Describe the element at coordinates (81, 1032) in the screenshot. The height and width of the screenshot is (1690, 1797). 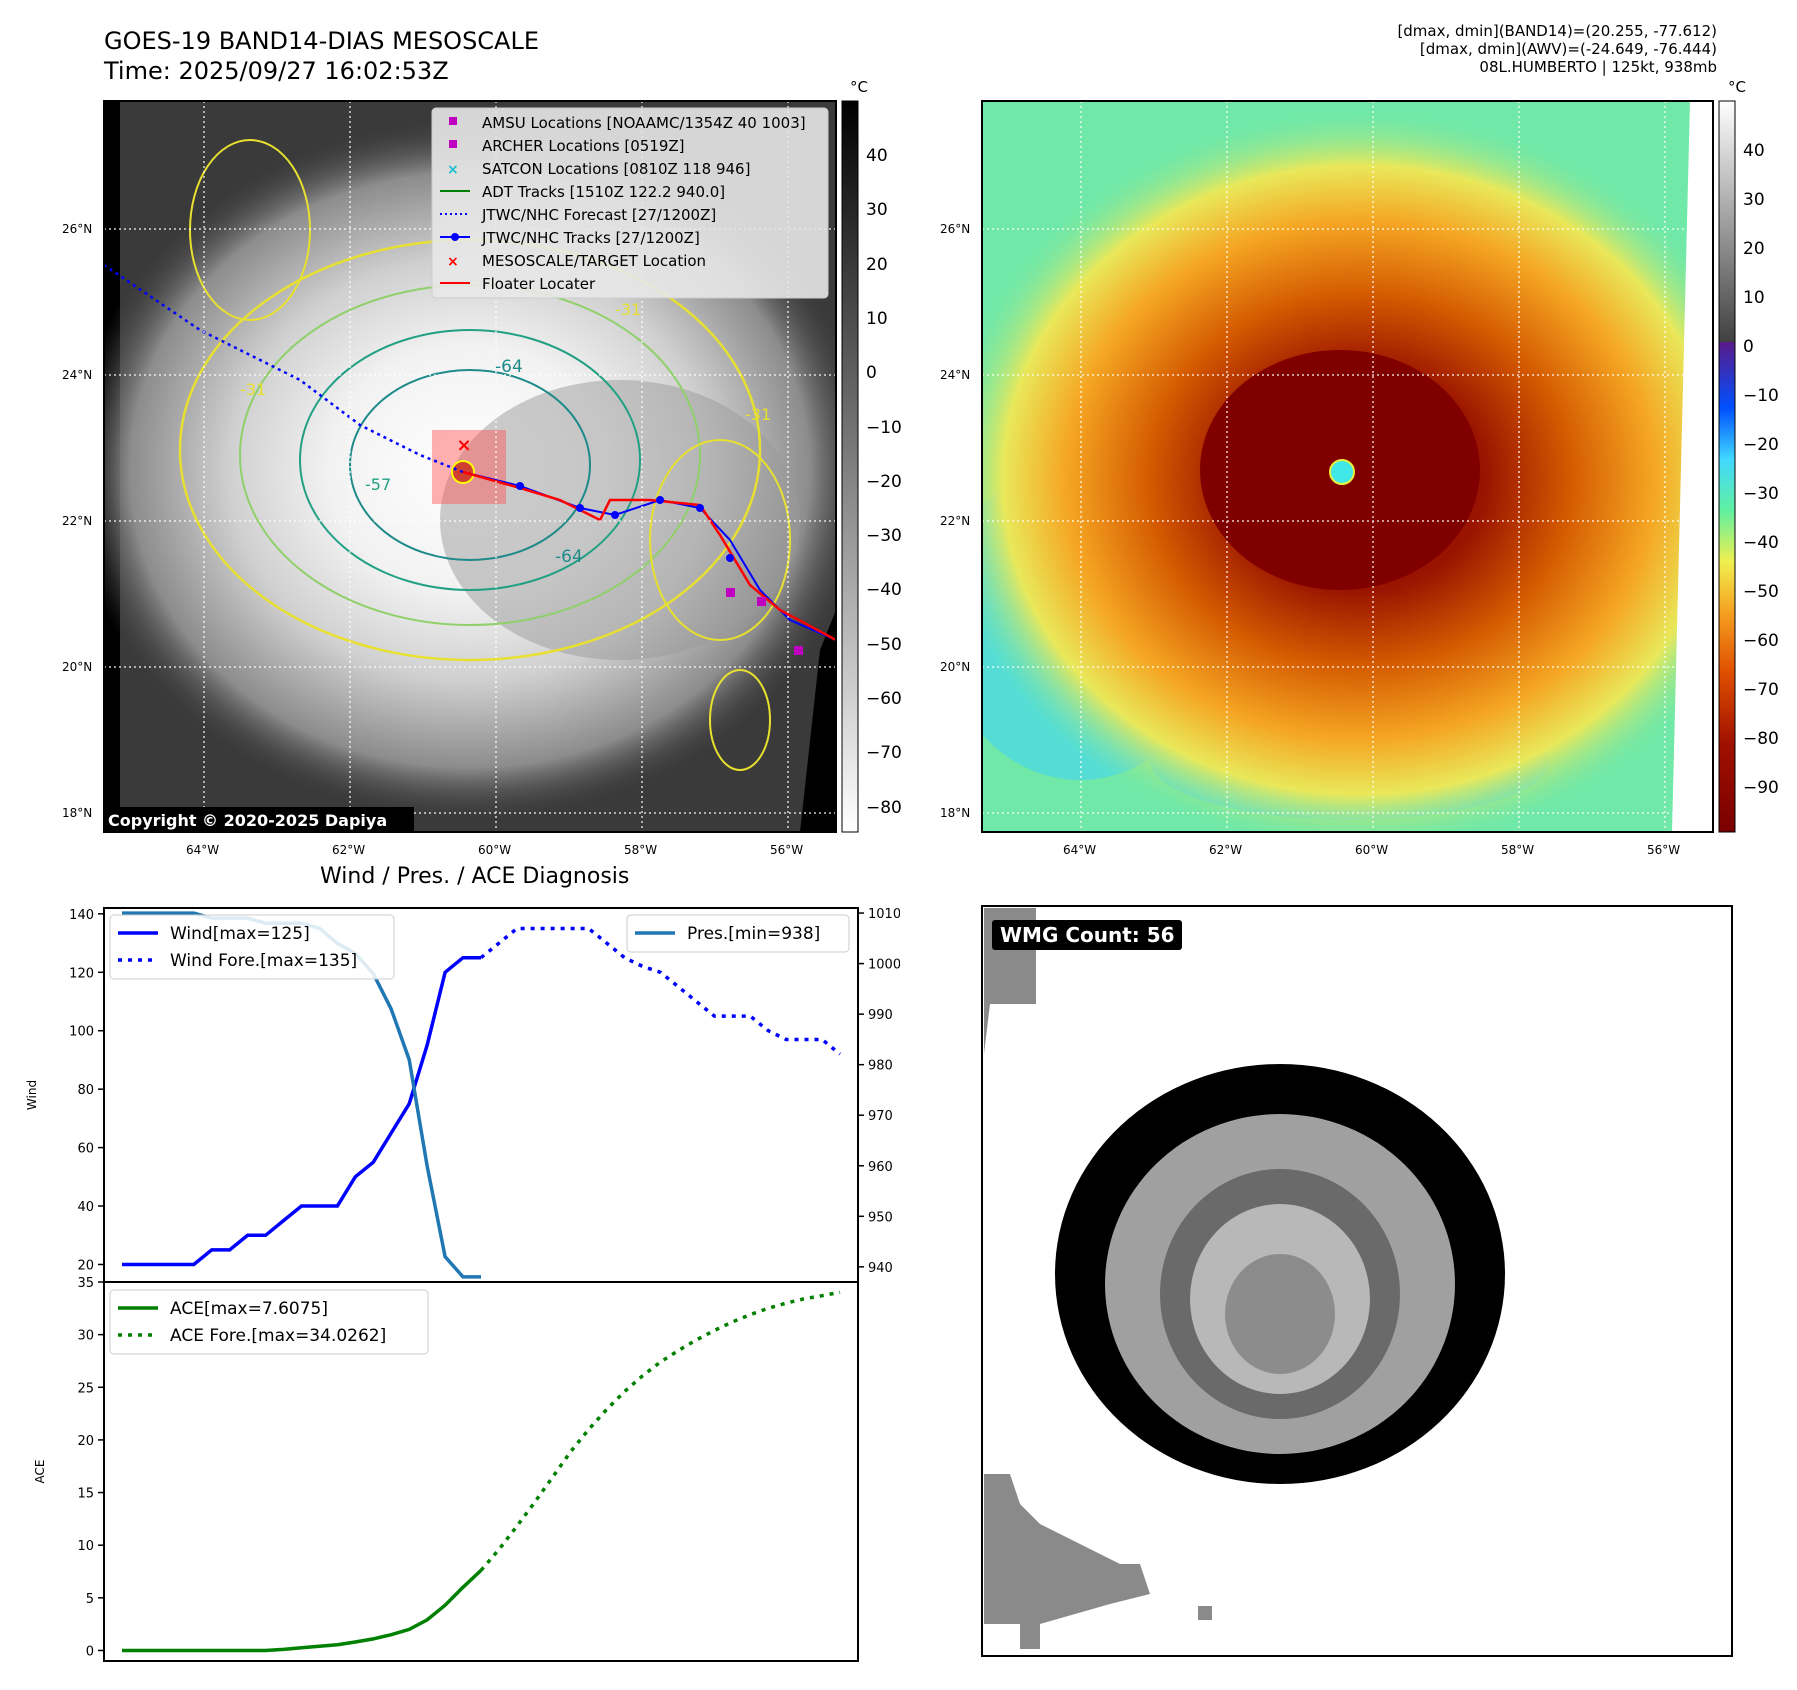
I see `wind-tick-label: 100` at that location.